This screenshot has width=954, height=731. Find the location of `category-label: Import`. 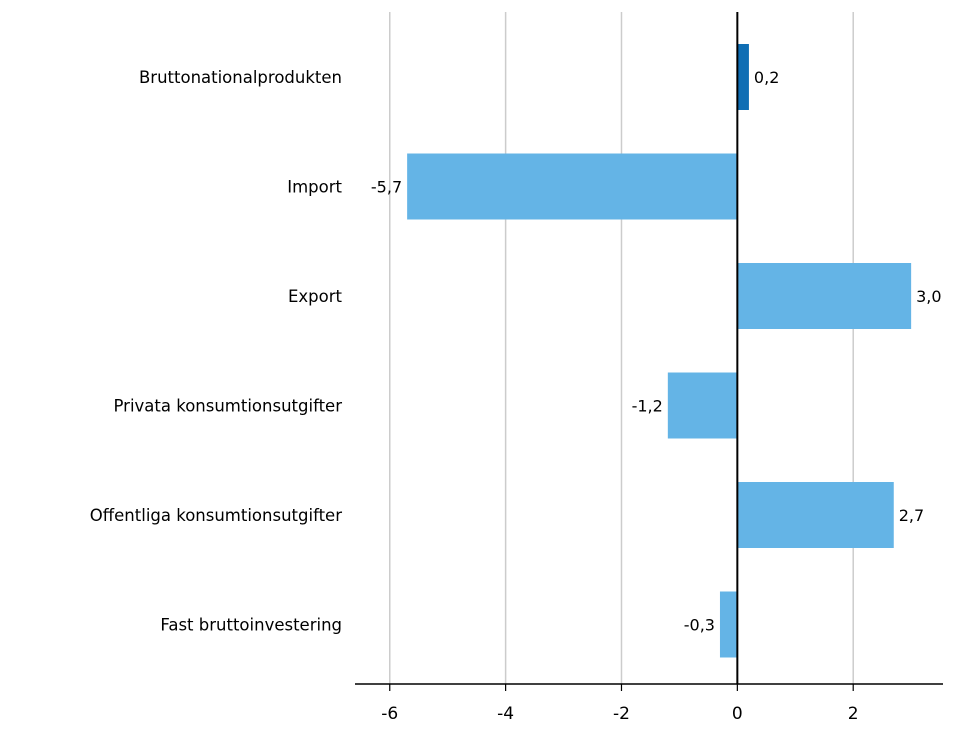

category-label: Import is located at coordinates (314, 187).